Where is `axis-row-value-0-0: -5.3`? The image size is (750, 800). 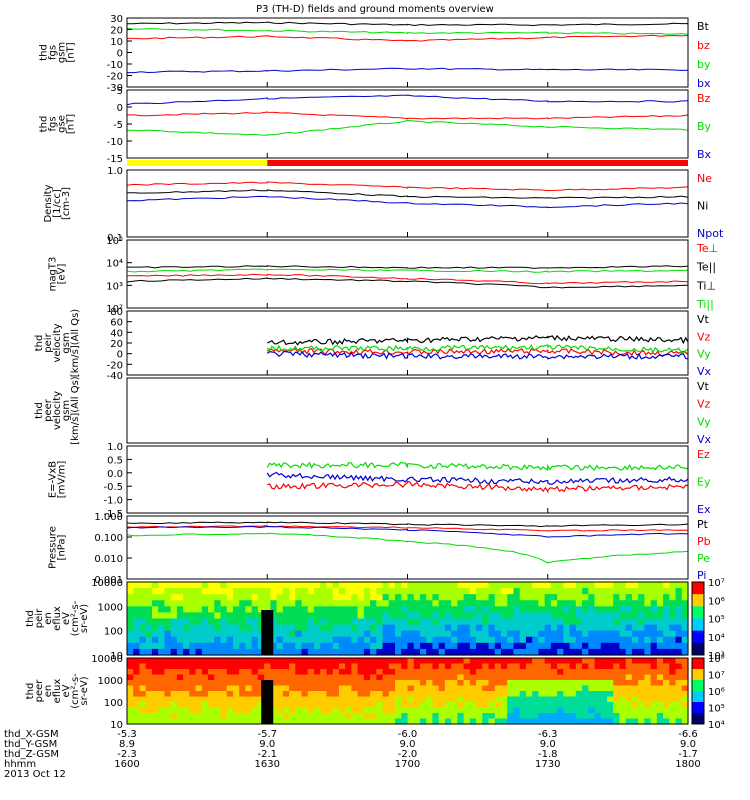 axis-row-value-0-0: -5.3 is located at coordinates (127, 734).